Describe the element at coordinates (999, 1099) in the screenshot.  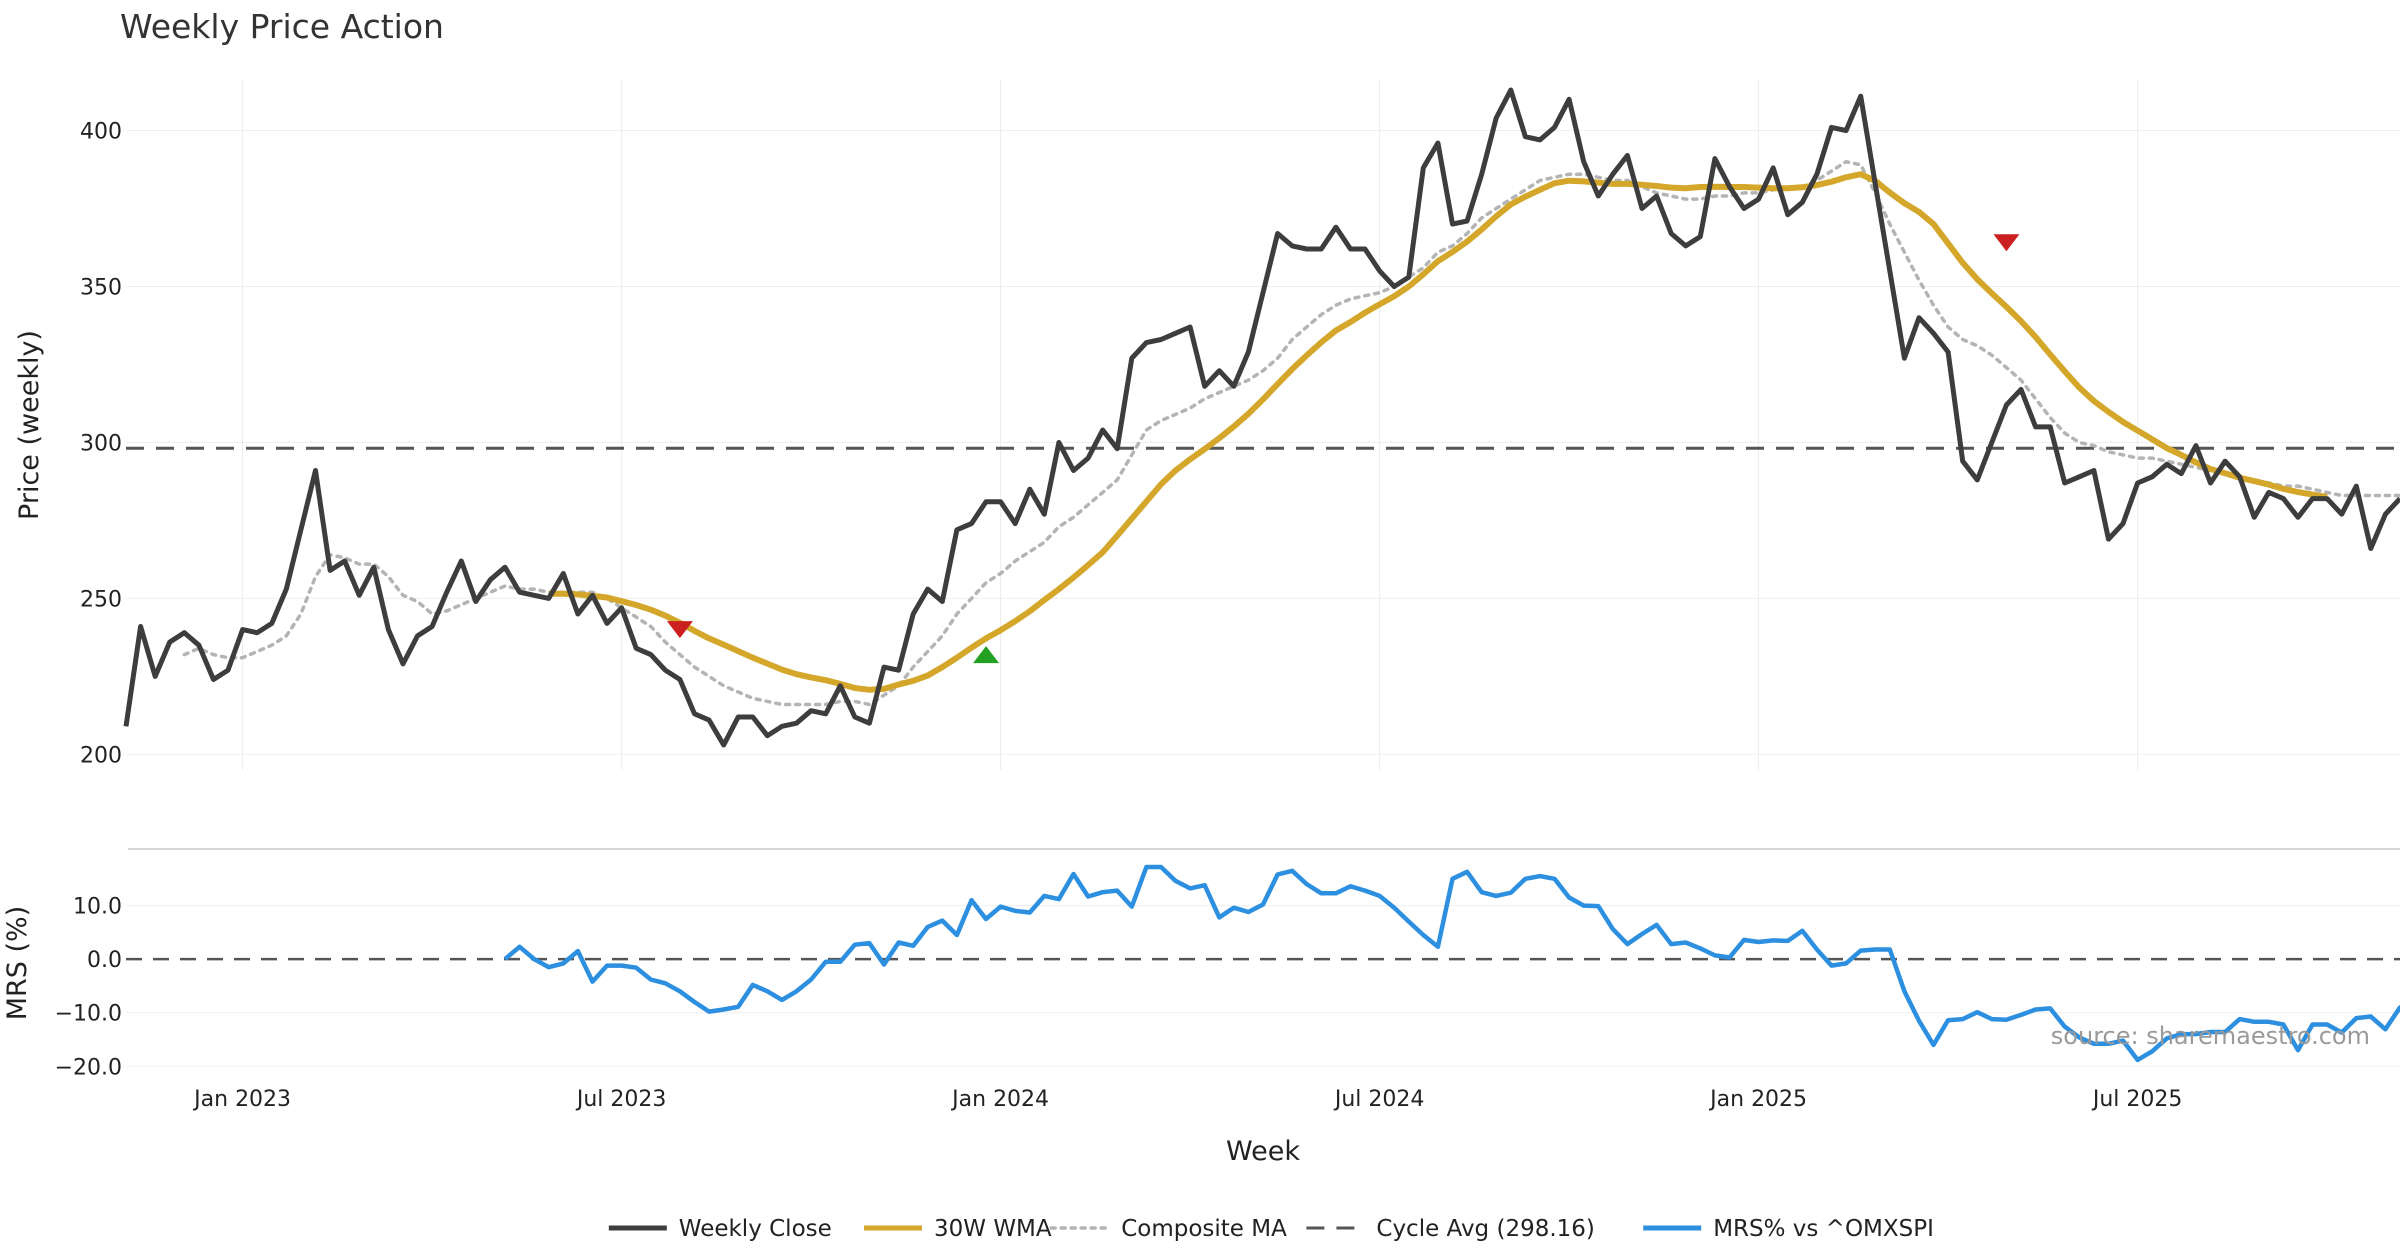
I see `x-tick-label: Jan 2024` at that location.